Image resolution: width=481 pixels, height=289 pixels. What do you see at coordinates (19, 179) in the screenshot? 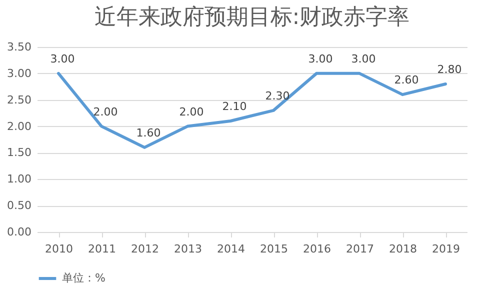
I see `y-tick-label: 1.00` at bounding box center [19, 179].